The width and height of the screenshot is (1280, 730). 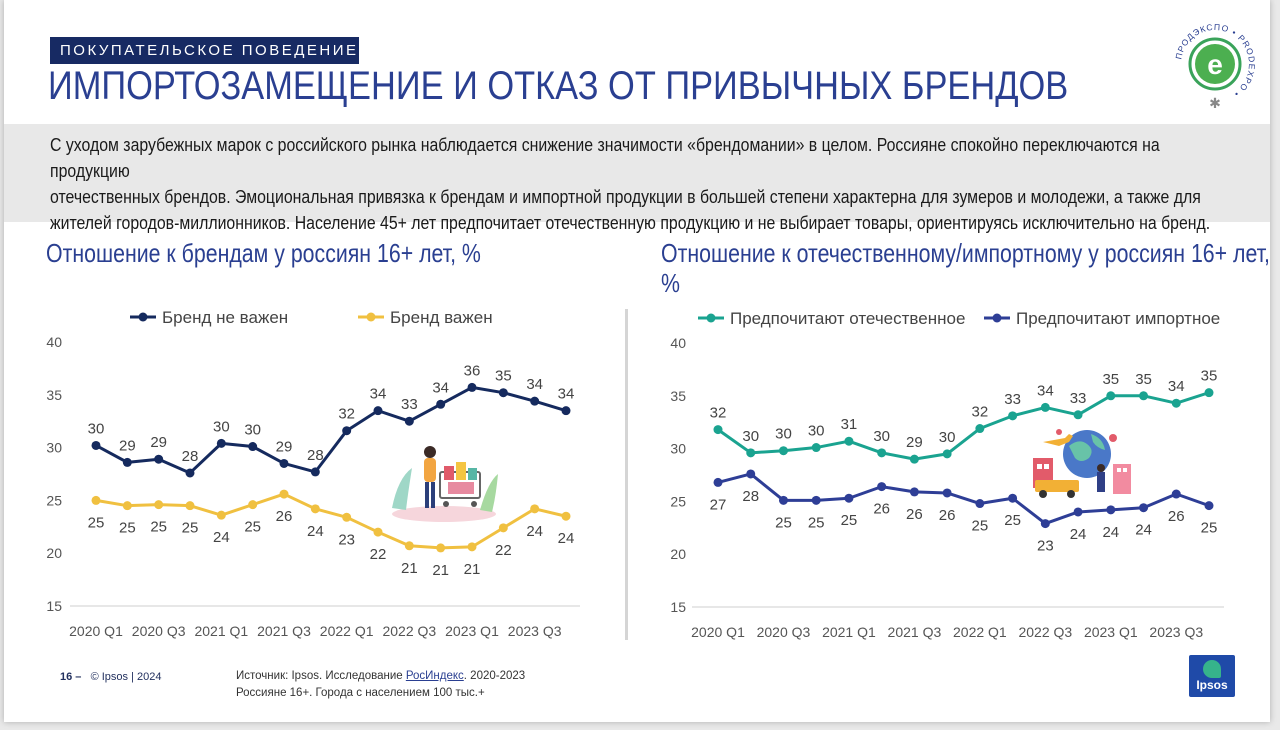 I want to click on y-tick-label: 15, so click(x=678, y=607).